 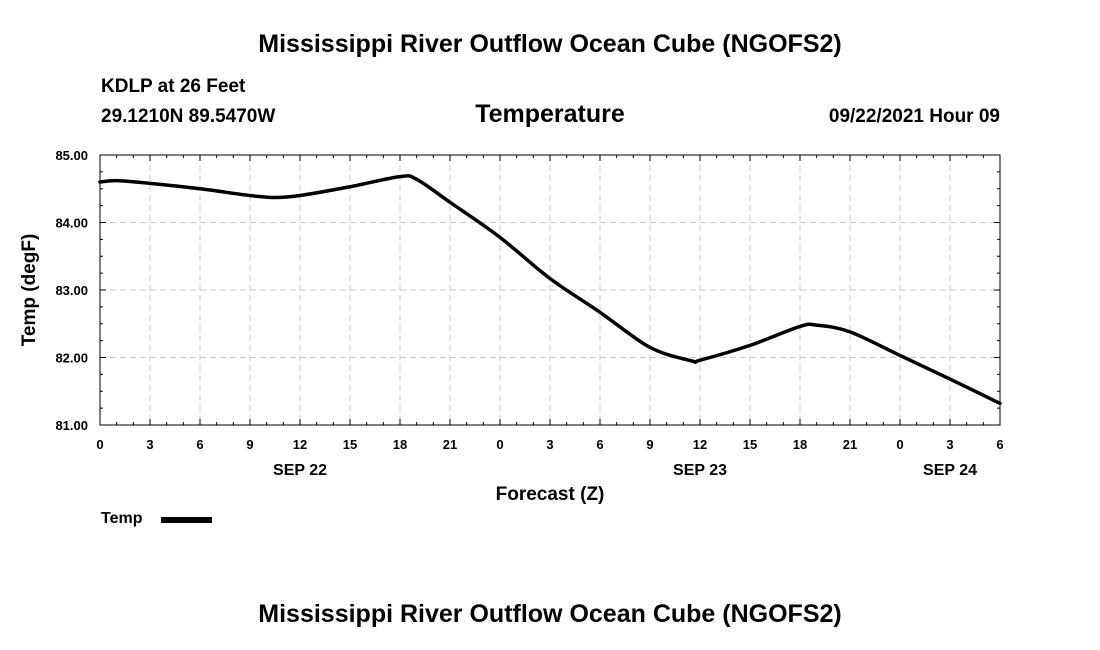 What do you see at coordinates (29, 290) in the screenshot?
I see `y-axis-label: Temp (degF)` at bounding box center [29, 290].